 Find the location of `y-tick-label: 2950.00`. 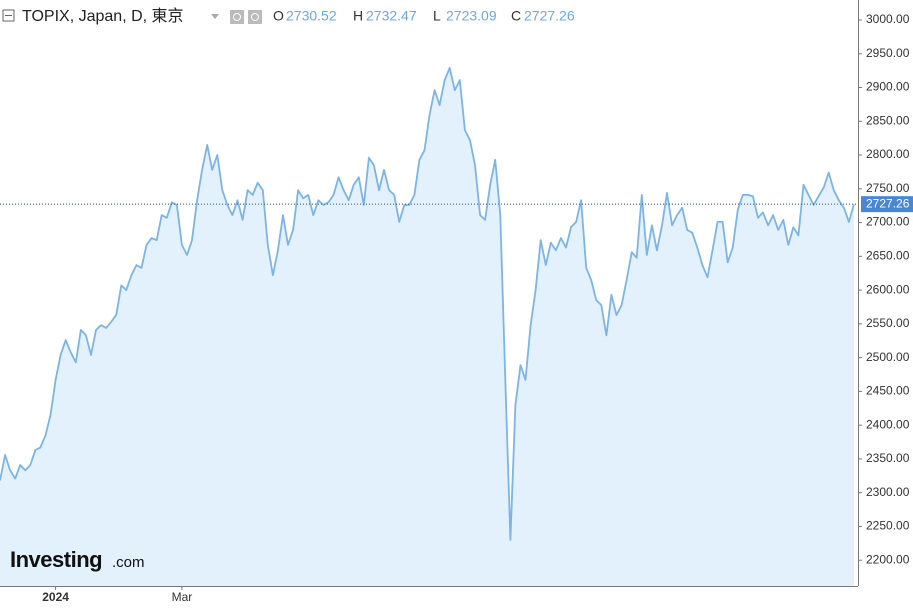

y-tick-label: 2950.00 is located at coordinates (888, 53).